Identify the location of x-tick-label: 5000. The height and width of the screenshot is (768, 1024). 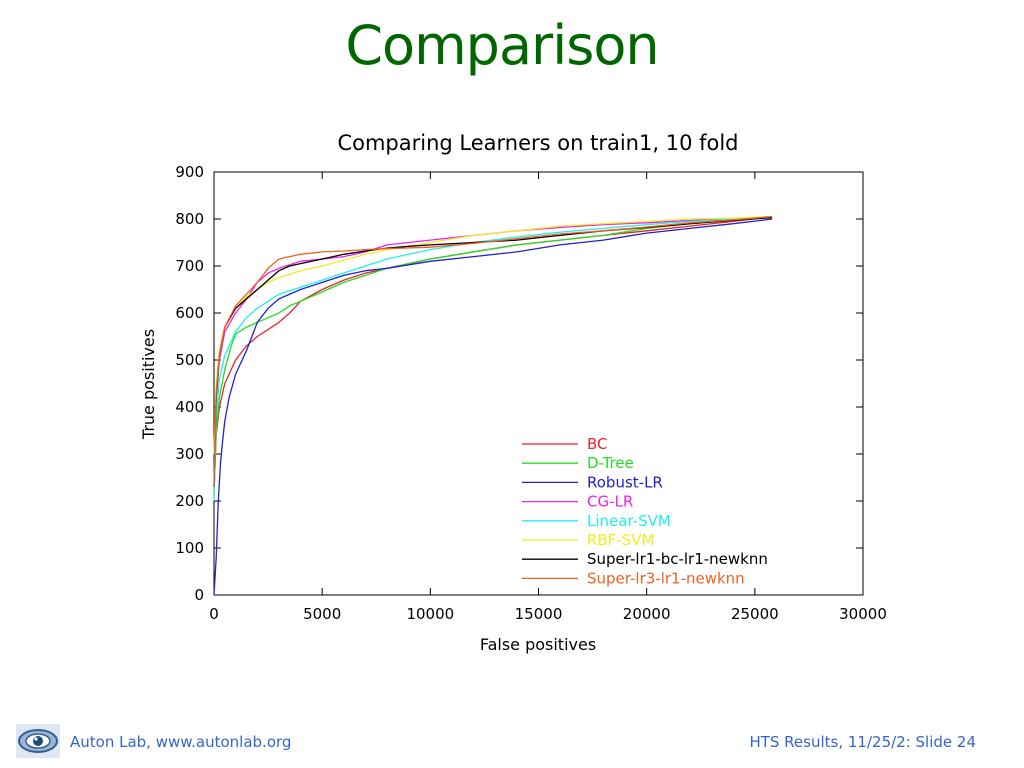
(322, 614).